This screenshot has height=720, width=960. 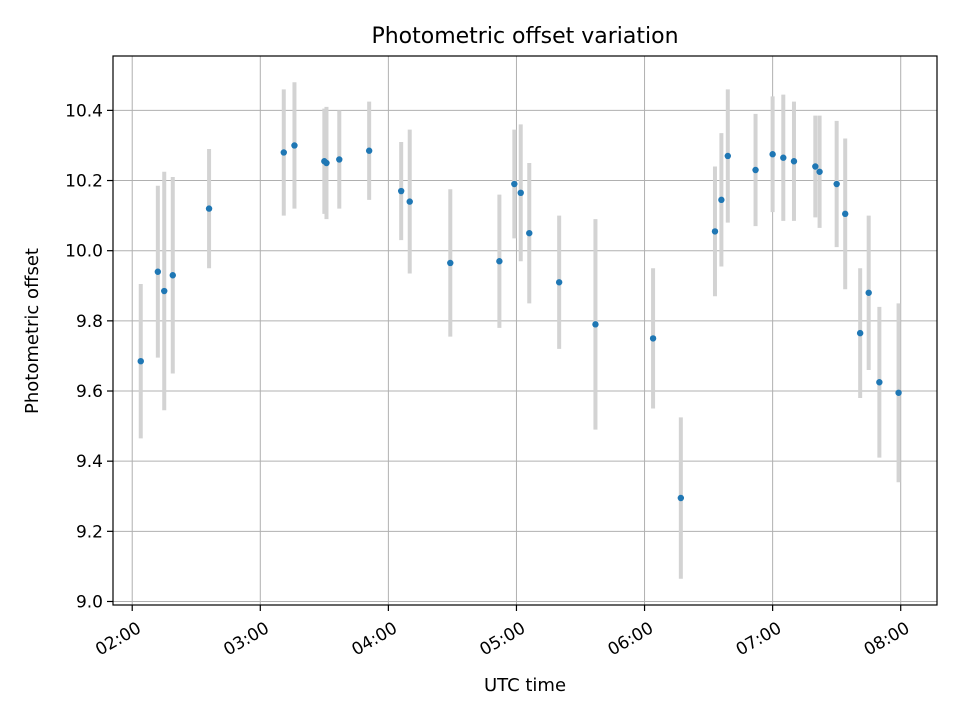 What do you see at coordinates (524, 36) in the screenshot?
I see `chart-title: Photometric offset variation` at bounding box center [524, 36].